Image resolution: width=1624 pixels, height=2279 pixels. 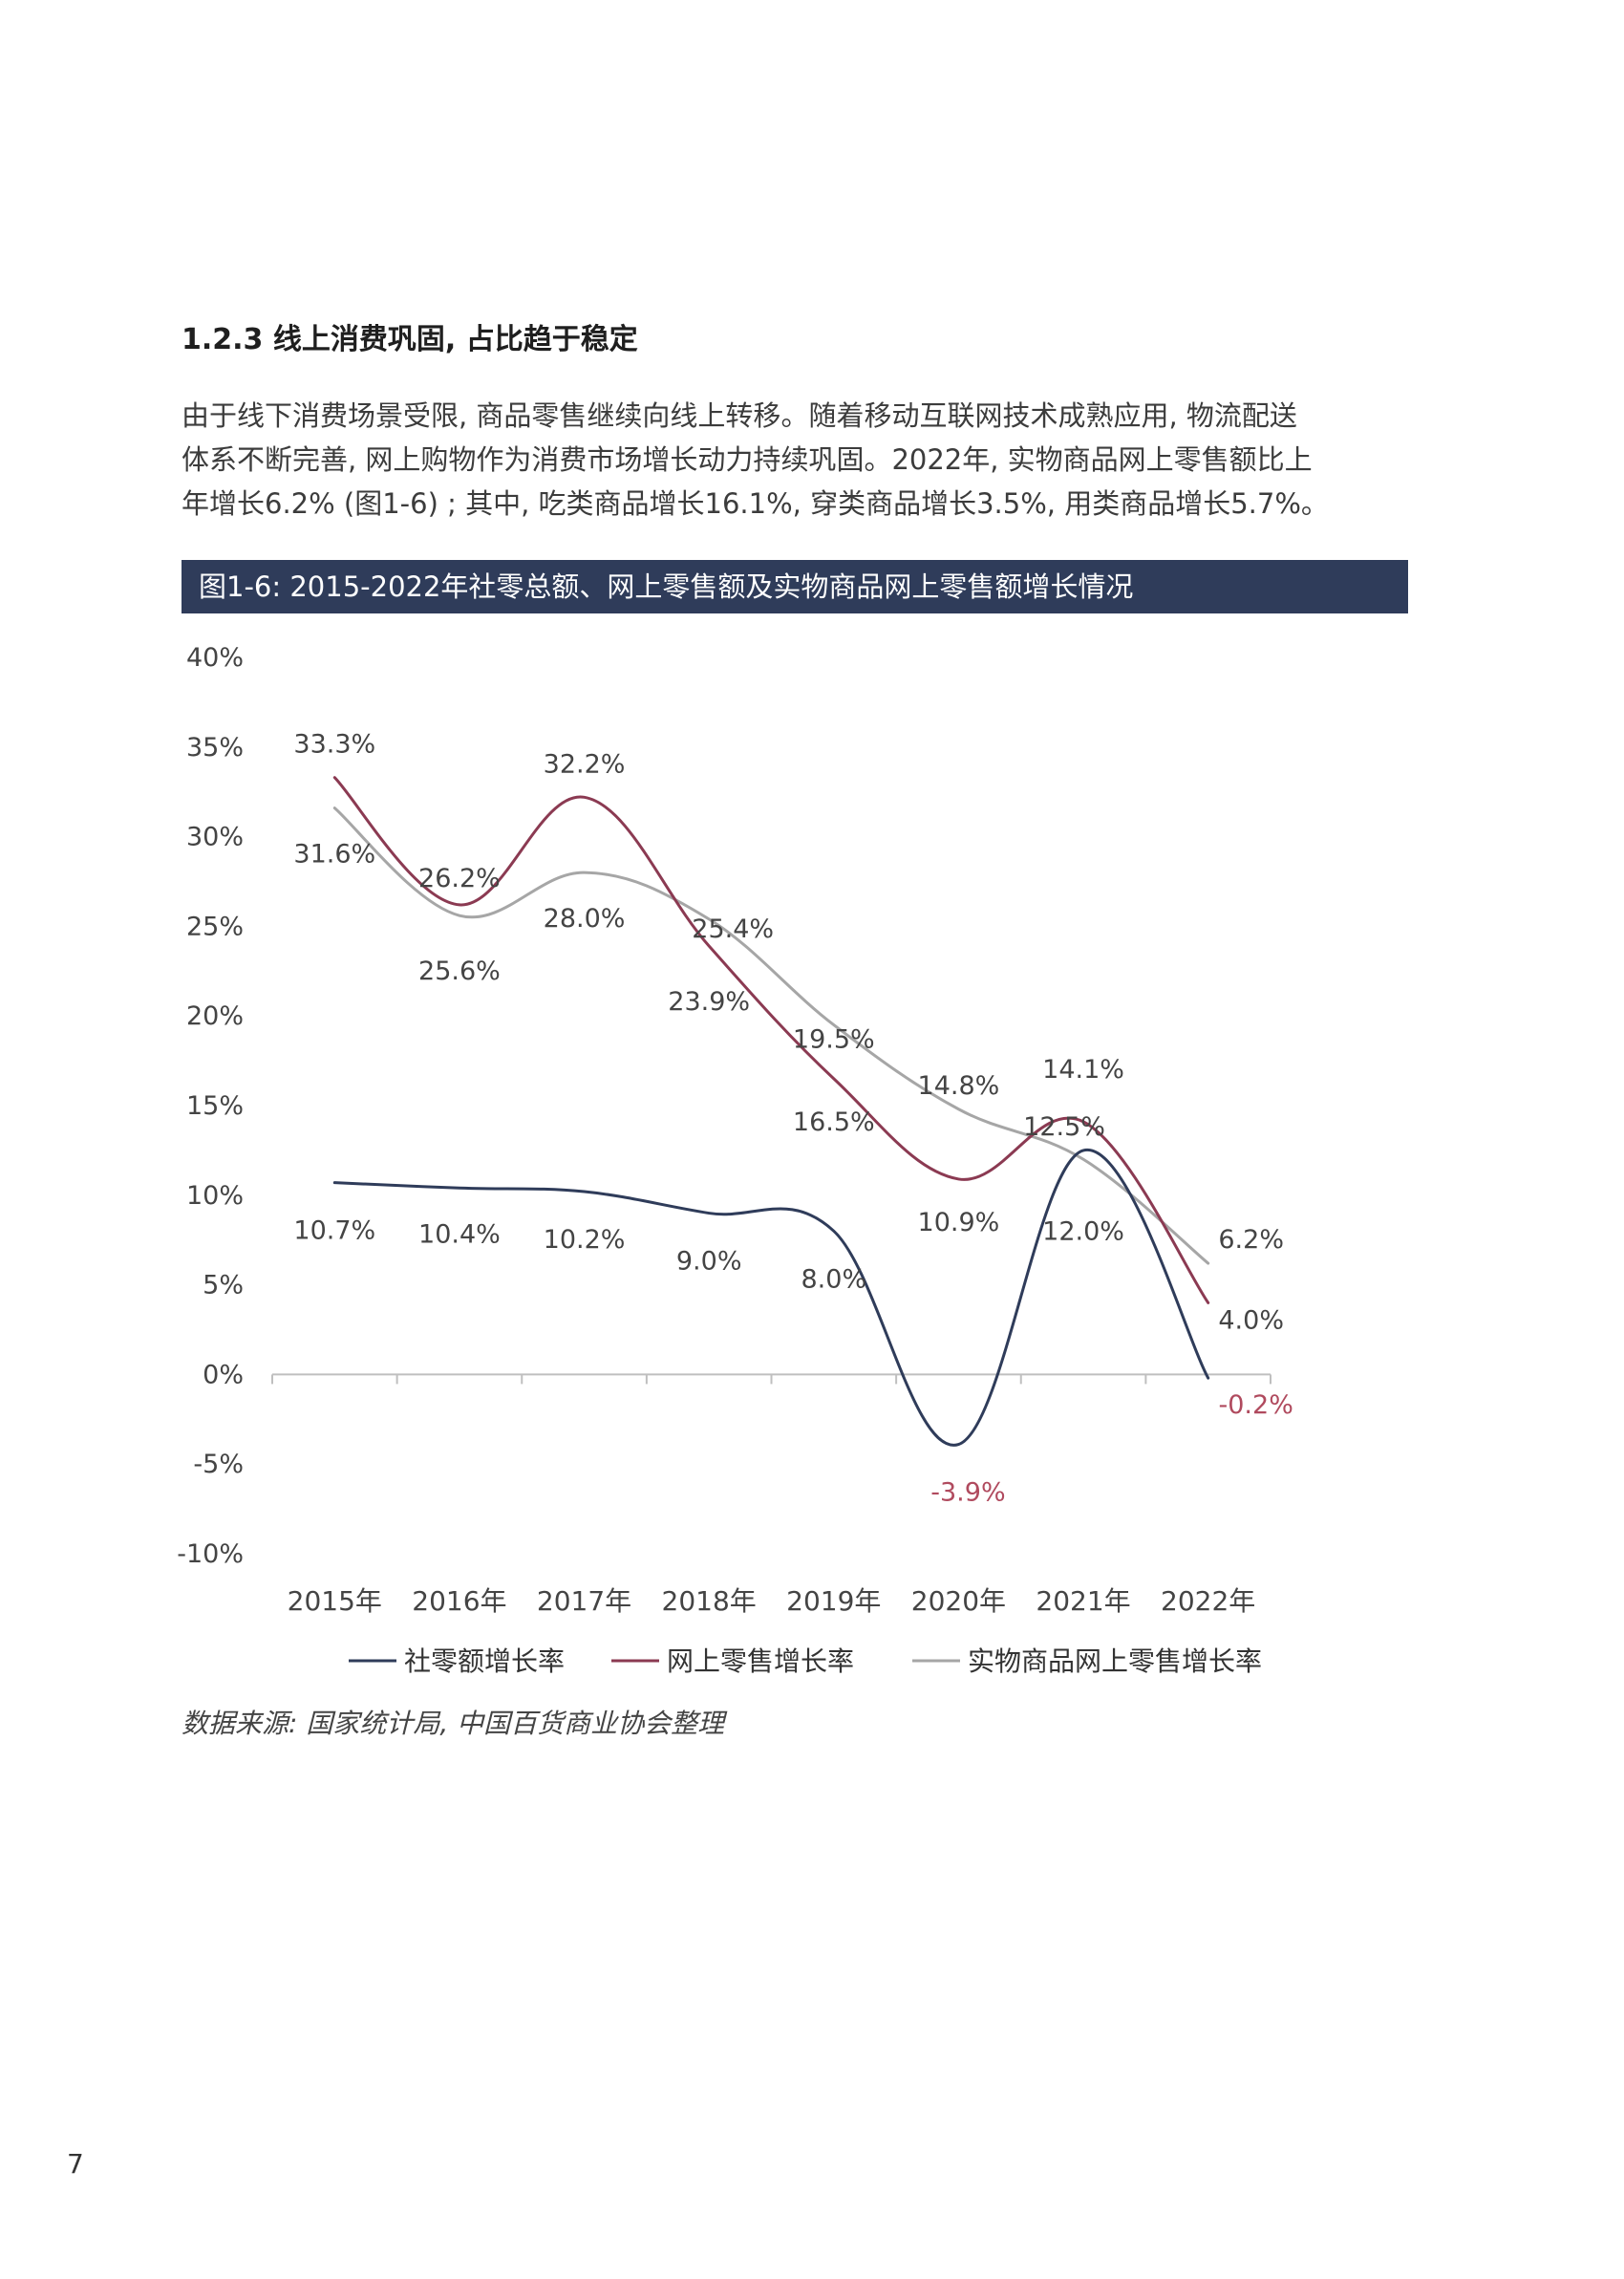 I want to click on data-label: 16.5%, so click(x=834, y=1122).